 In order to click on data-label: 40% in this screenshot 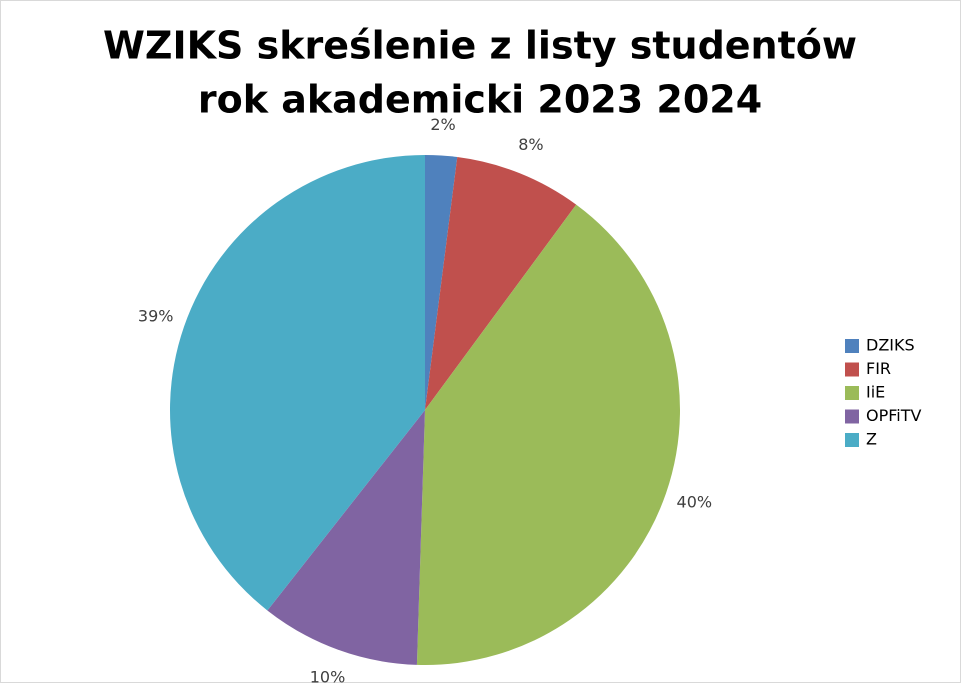, I will do `click(695, 502)`.